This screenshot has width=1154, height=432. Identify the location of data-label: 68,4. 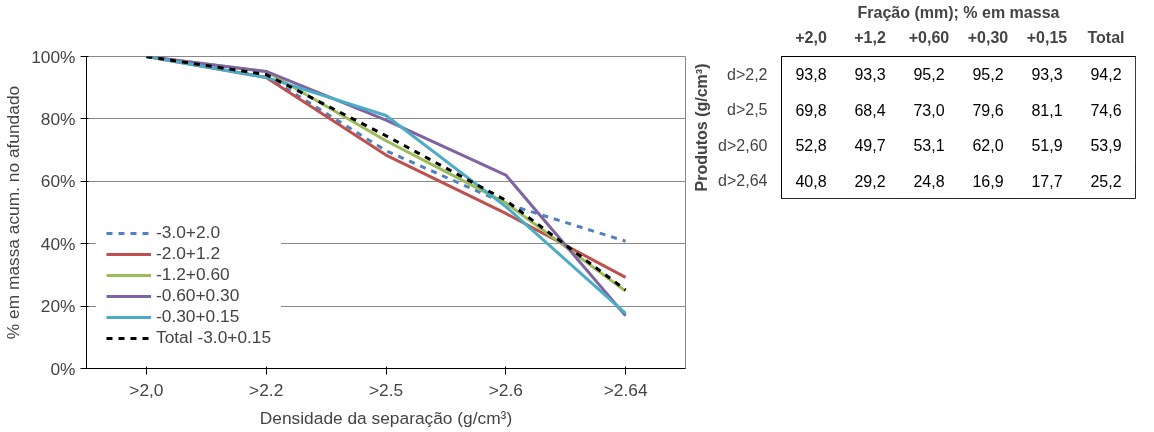
(870, 110).